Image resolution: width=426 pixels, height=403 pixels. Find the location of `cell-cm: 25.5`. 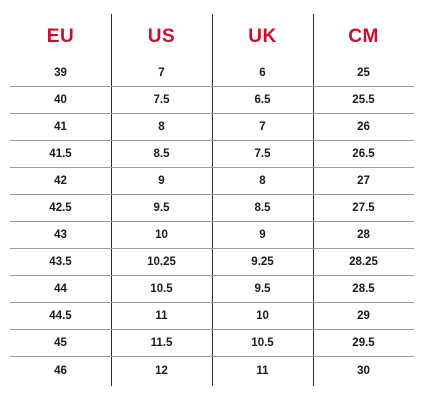

cell-cm: 25.5 is located at coordinates (363, 100).